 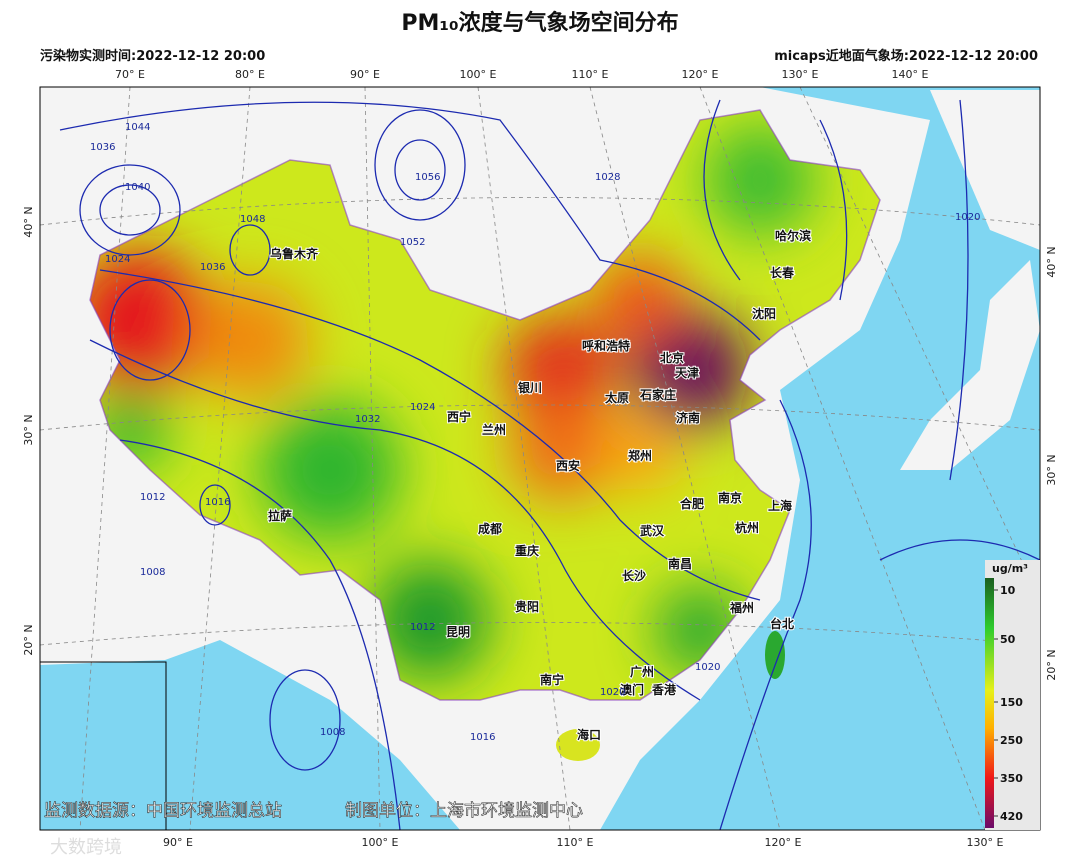 I want to click on right-axis-label: 20° N, so click(x=1051, y=664).